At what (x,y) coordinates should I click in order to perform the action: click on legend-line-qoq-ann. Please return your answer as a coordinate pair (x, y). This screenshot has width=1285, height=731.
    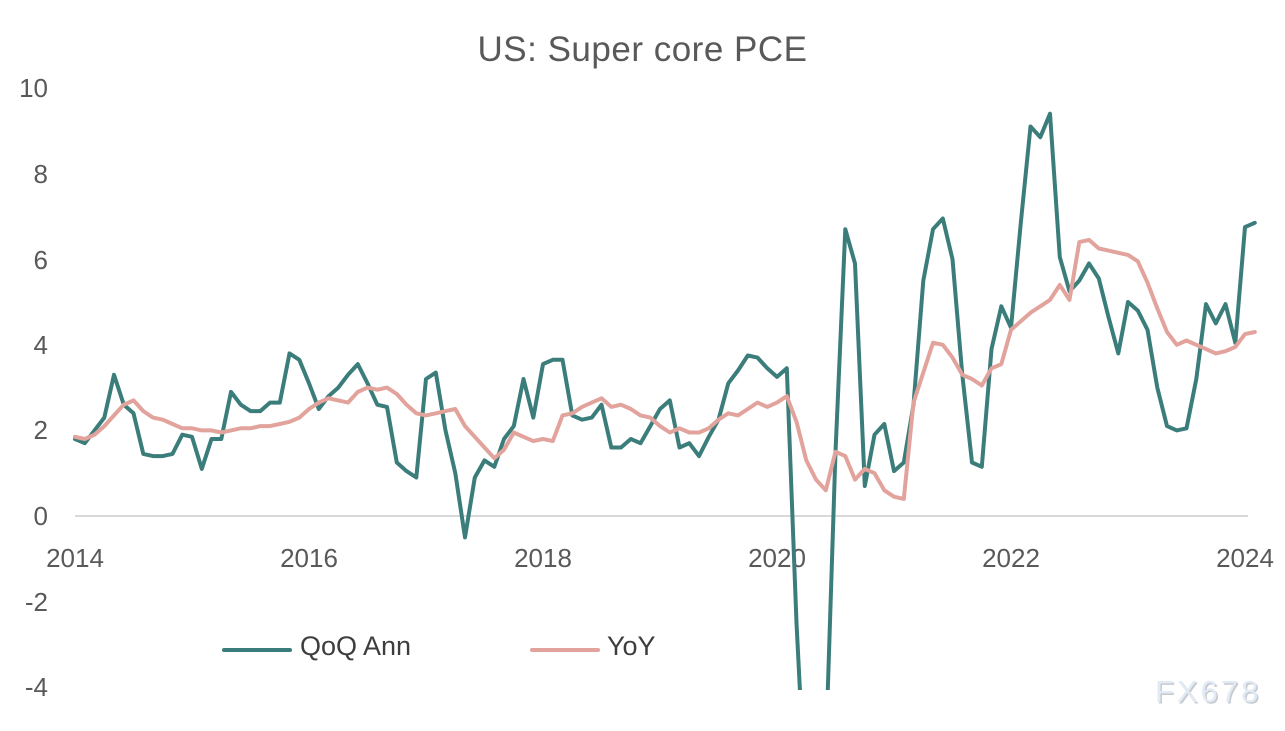
    Looking at the image, I should click on (257, 650).